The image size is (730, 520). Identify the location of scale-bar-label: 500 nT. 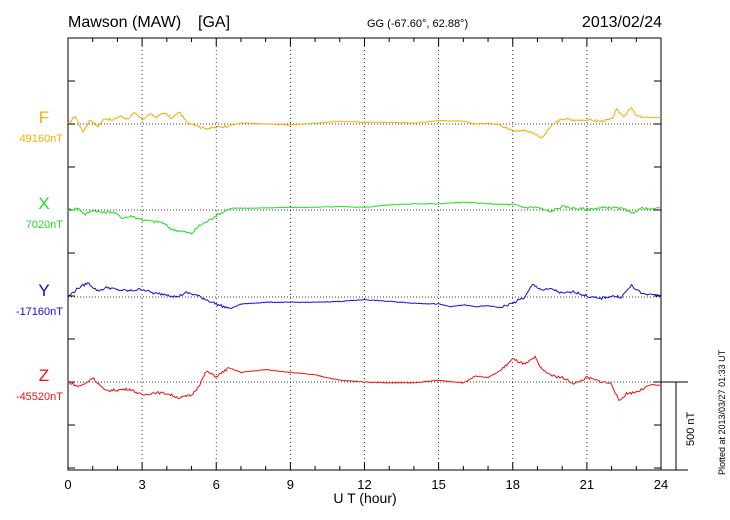
(691, 428).